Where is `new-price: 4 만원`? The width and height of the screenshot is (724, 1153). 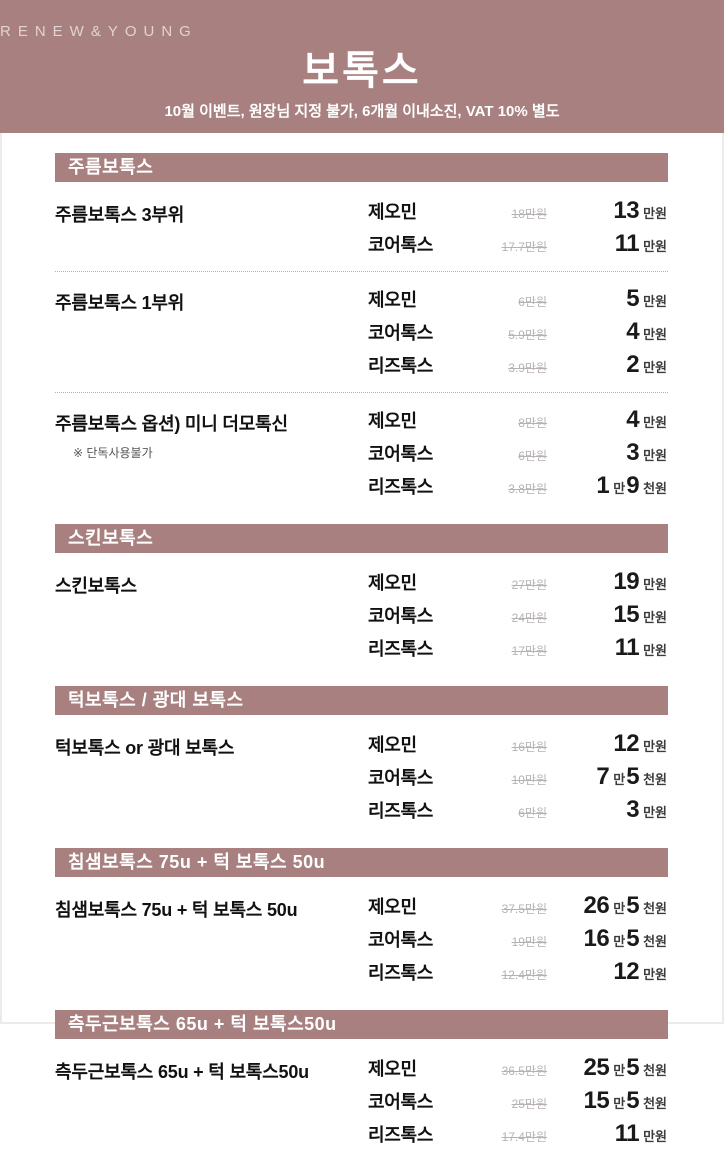 new-price: 4 만원 is located at coordinates (612, 332).